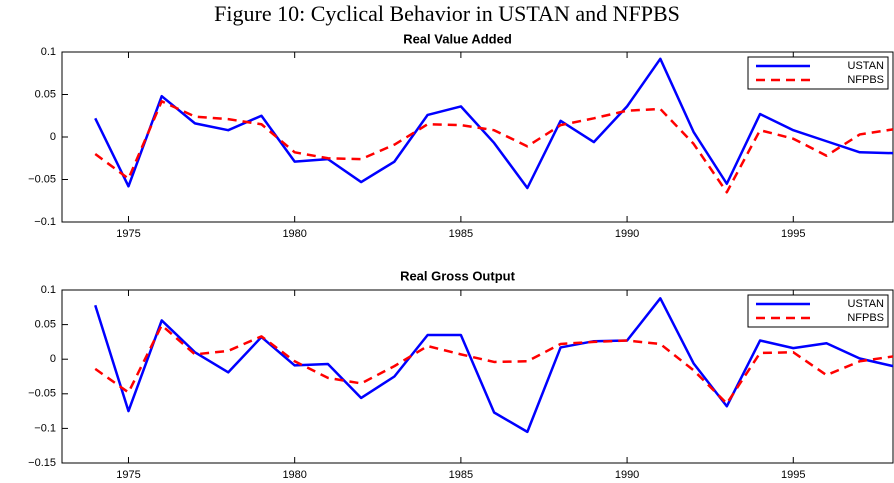 The height and width of the screenshot is (483, 894). What do you see at coordinates (42, 463) in the screenshot?
I see `y-tick-label: −0.15` at bounding box center [42, 463].